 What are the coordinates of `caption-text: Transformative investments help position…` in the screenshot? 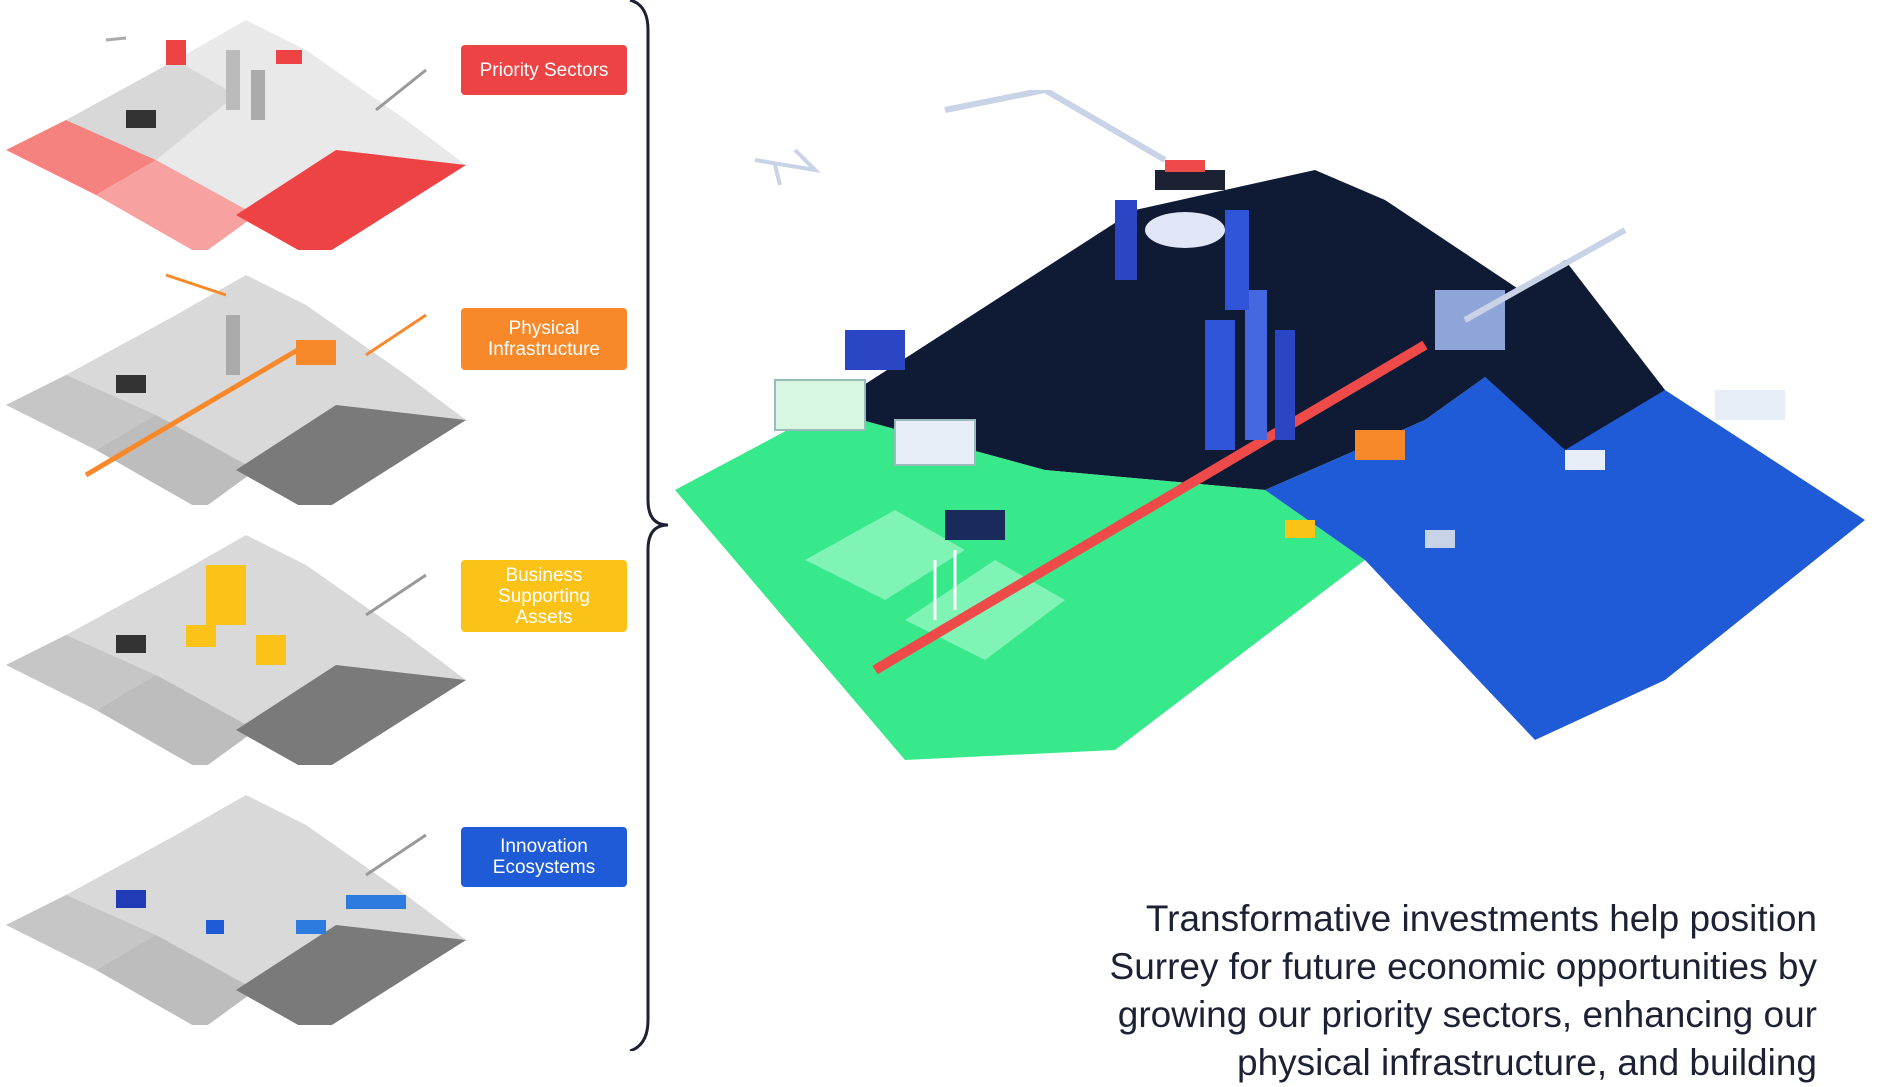 It's located at (1367, 991).